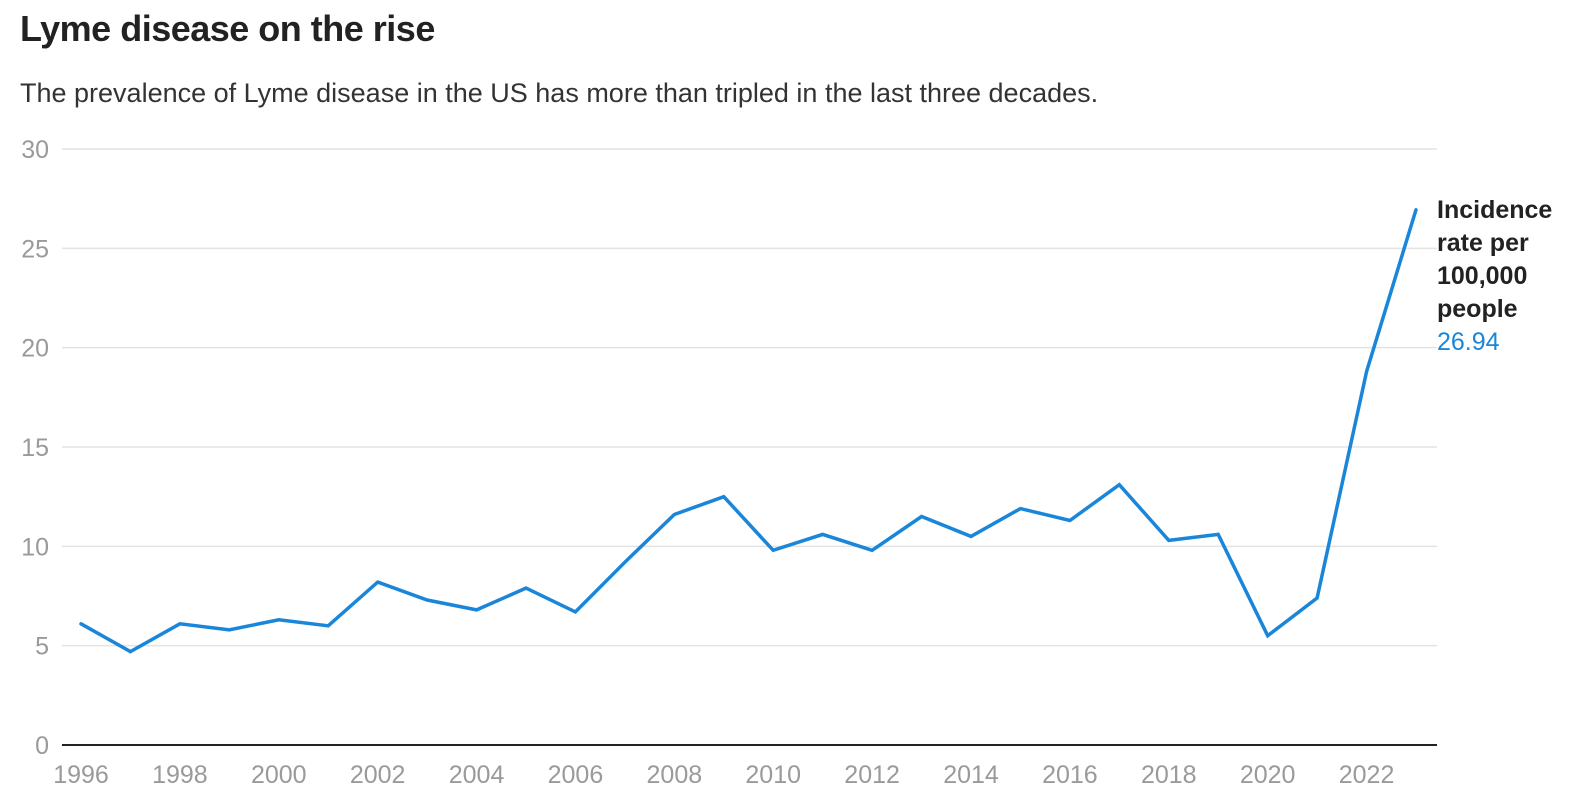 This screenshot has width=1578, height=808. Describe the element at coordinates (42, 647) in the screenshot. I see `y-tick-label-5: 5` at that location.